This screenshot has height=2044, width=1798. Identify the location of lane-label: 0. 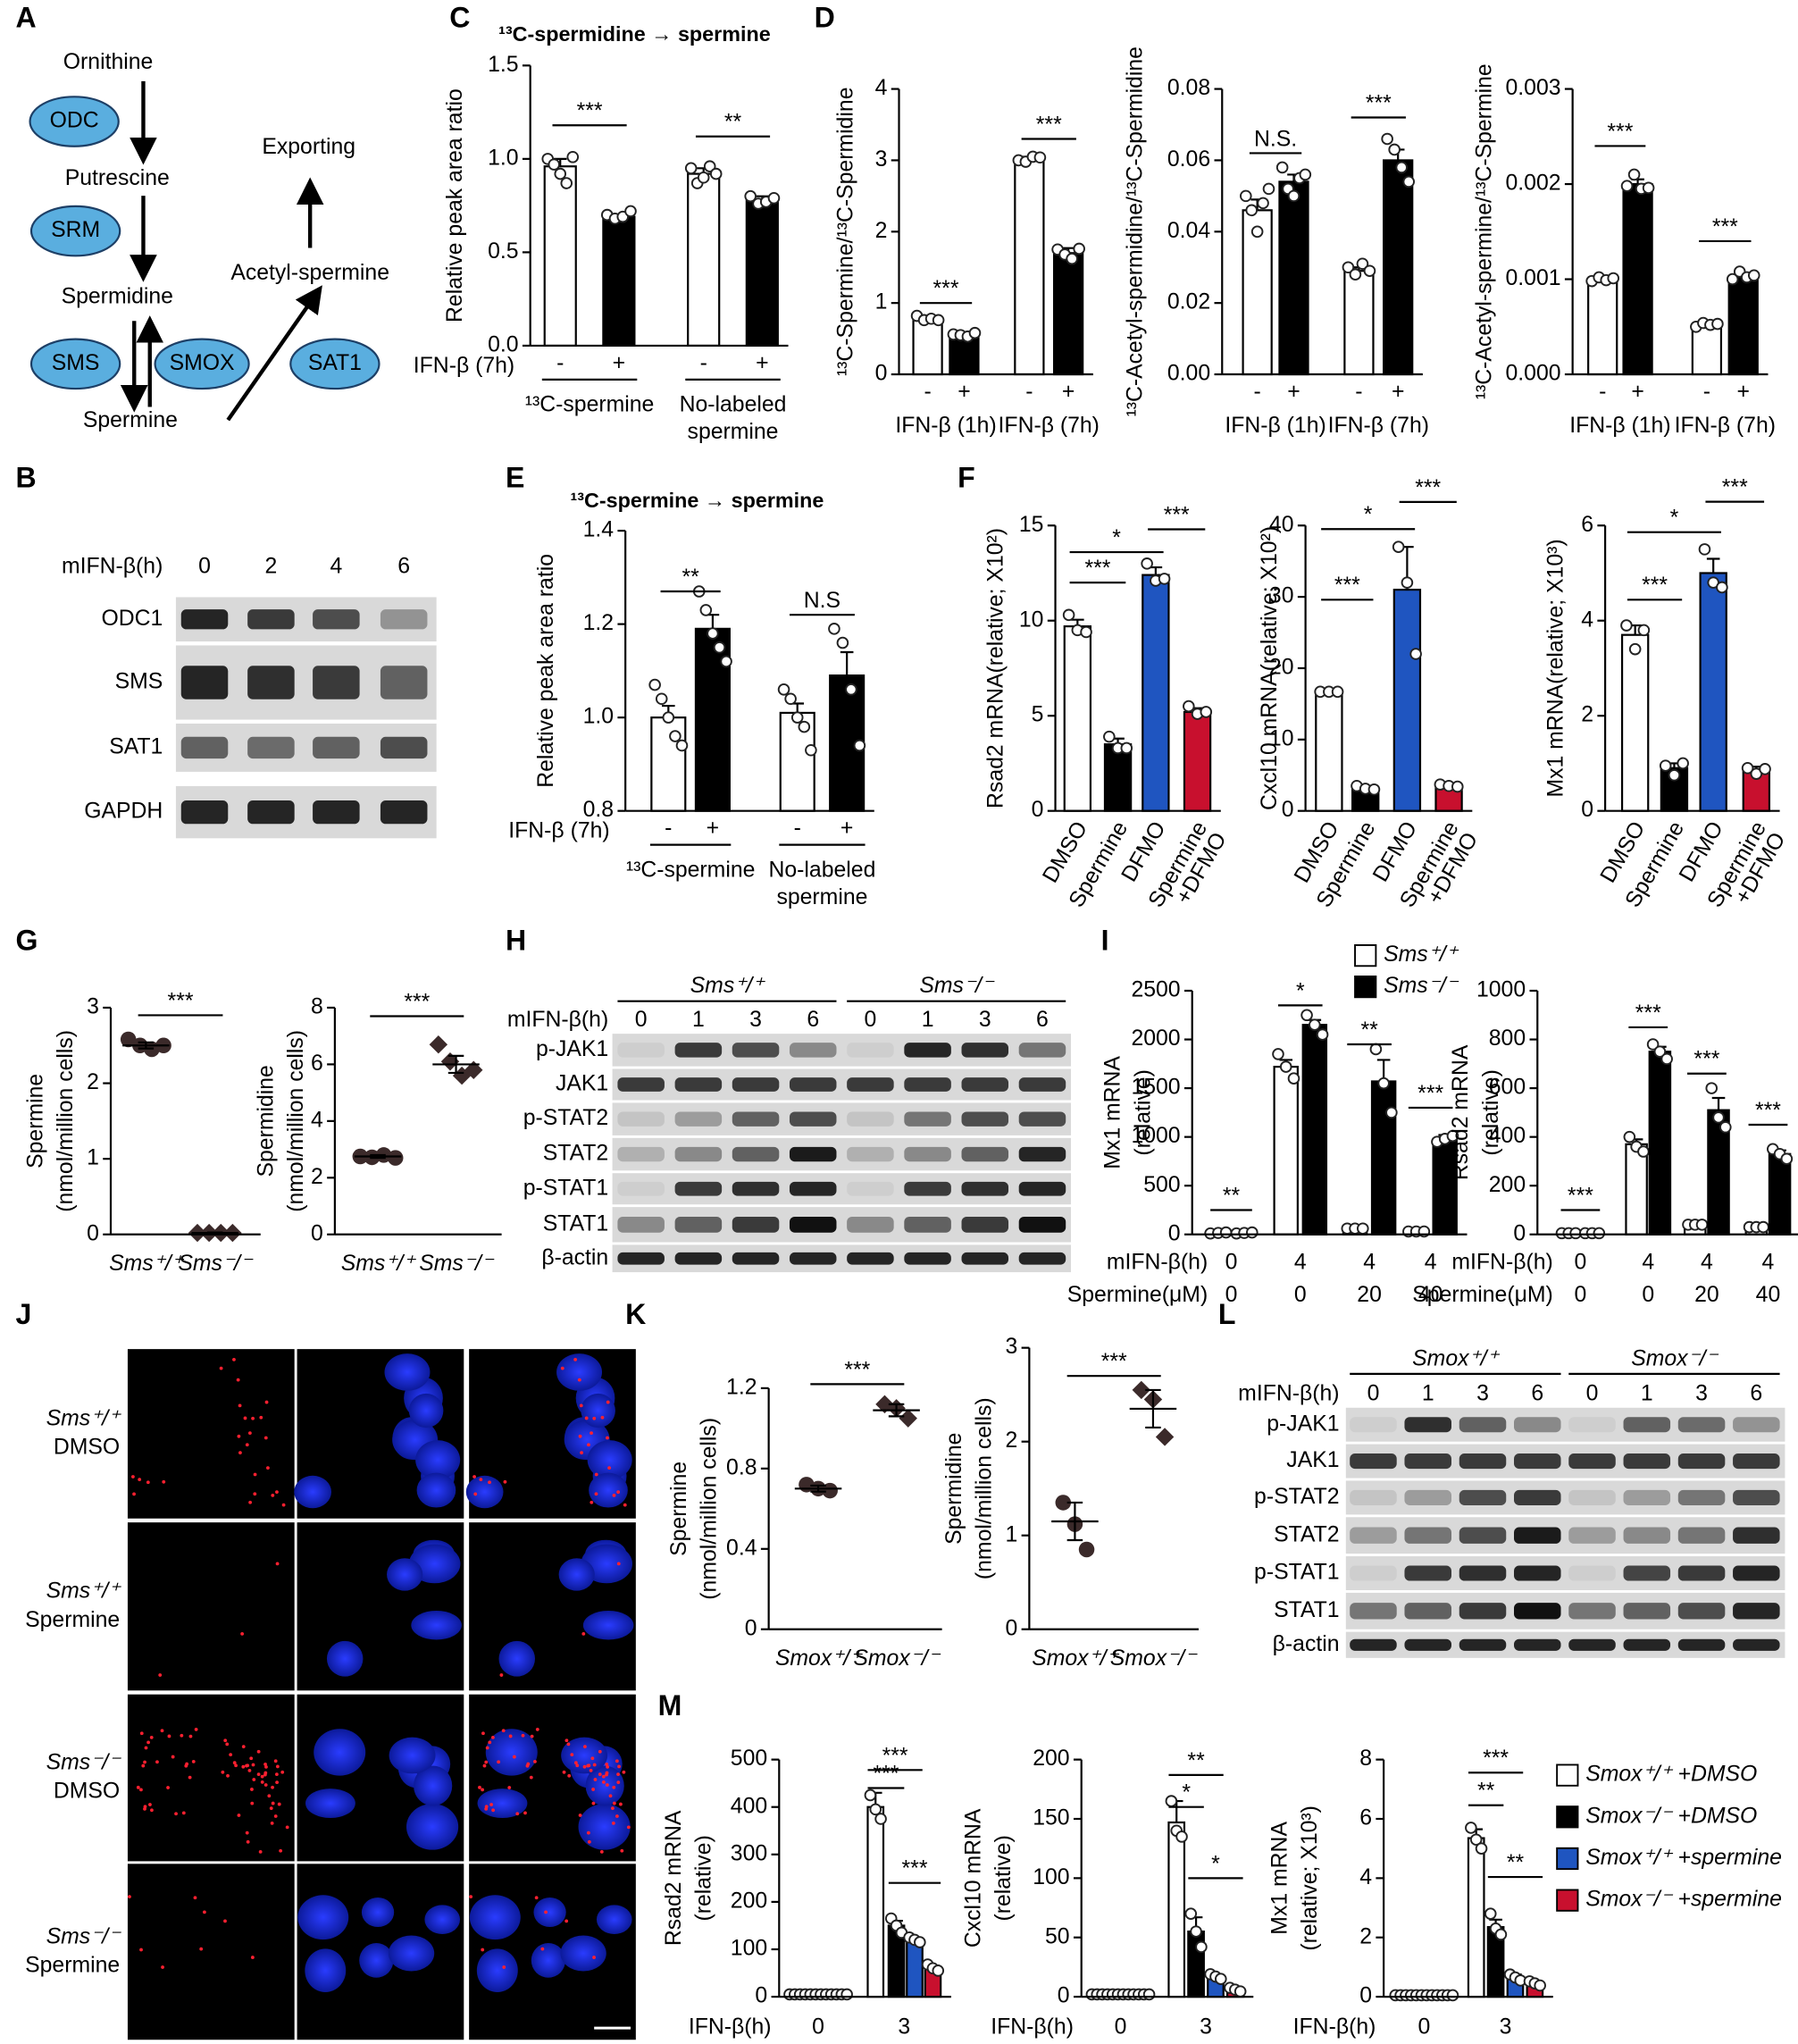
(1373, 1394).